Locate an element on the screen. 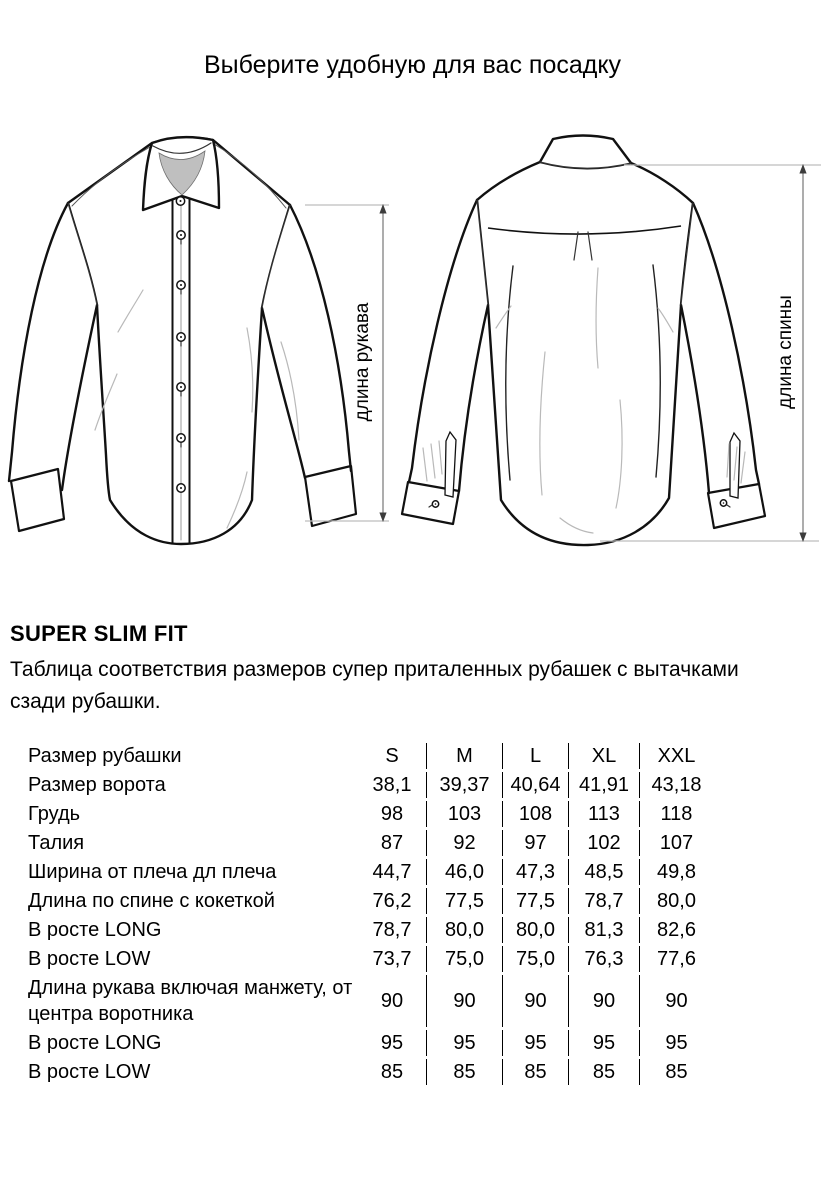  size-value-cell: M is located at coordinates (464, 756).